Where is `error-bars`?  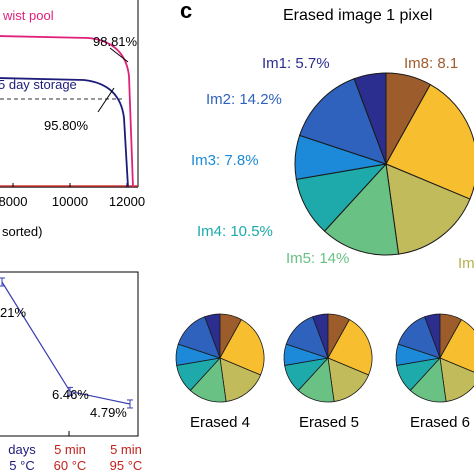 error-bars is located at coordinates (66, 343).